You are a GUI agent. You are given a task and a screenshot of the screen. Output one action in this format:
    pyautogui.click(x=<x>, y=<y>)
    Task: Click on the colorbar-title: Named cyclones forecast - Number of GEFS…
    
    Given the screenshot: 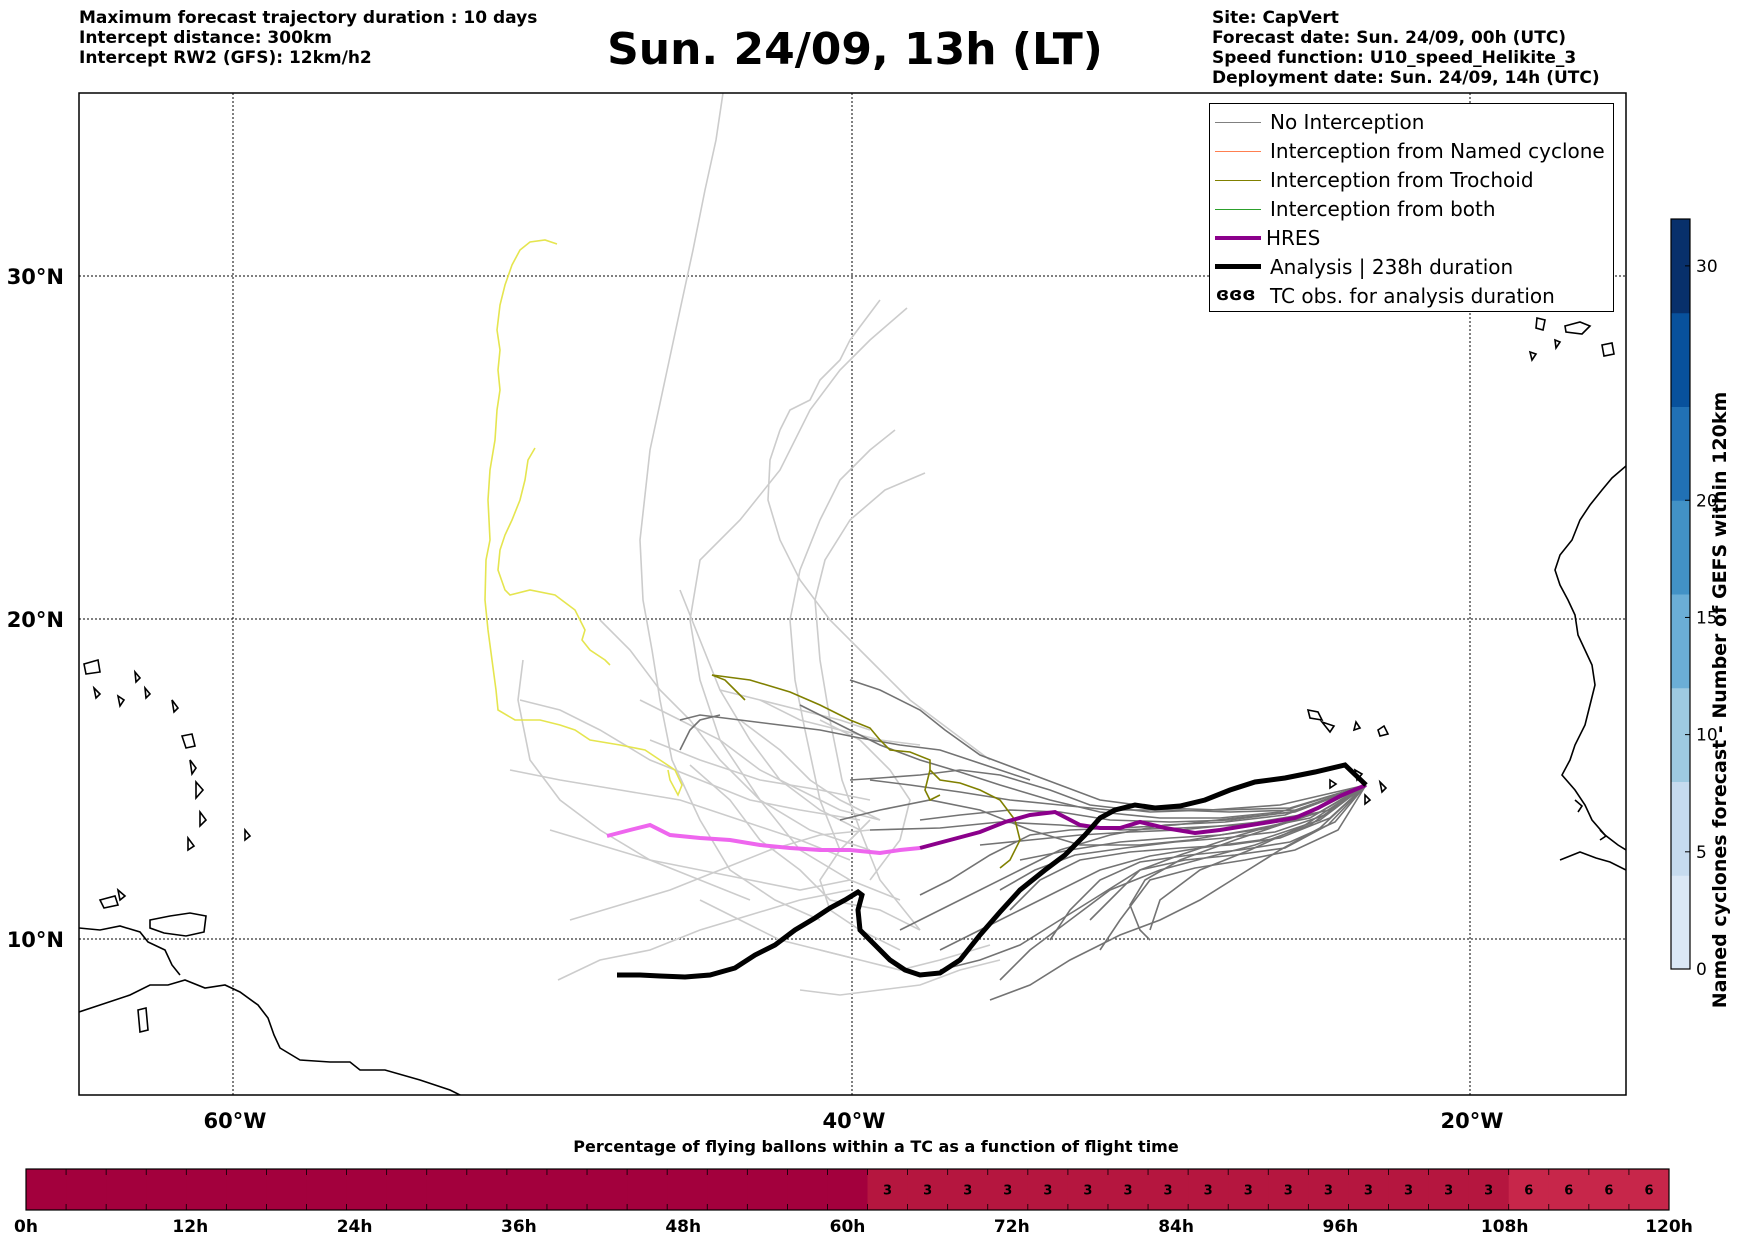 What is the action you would take?
    pyautogui.click(x=1720, y=700)
    